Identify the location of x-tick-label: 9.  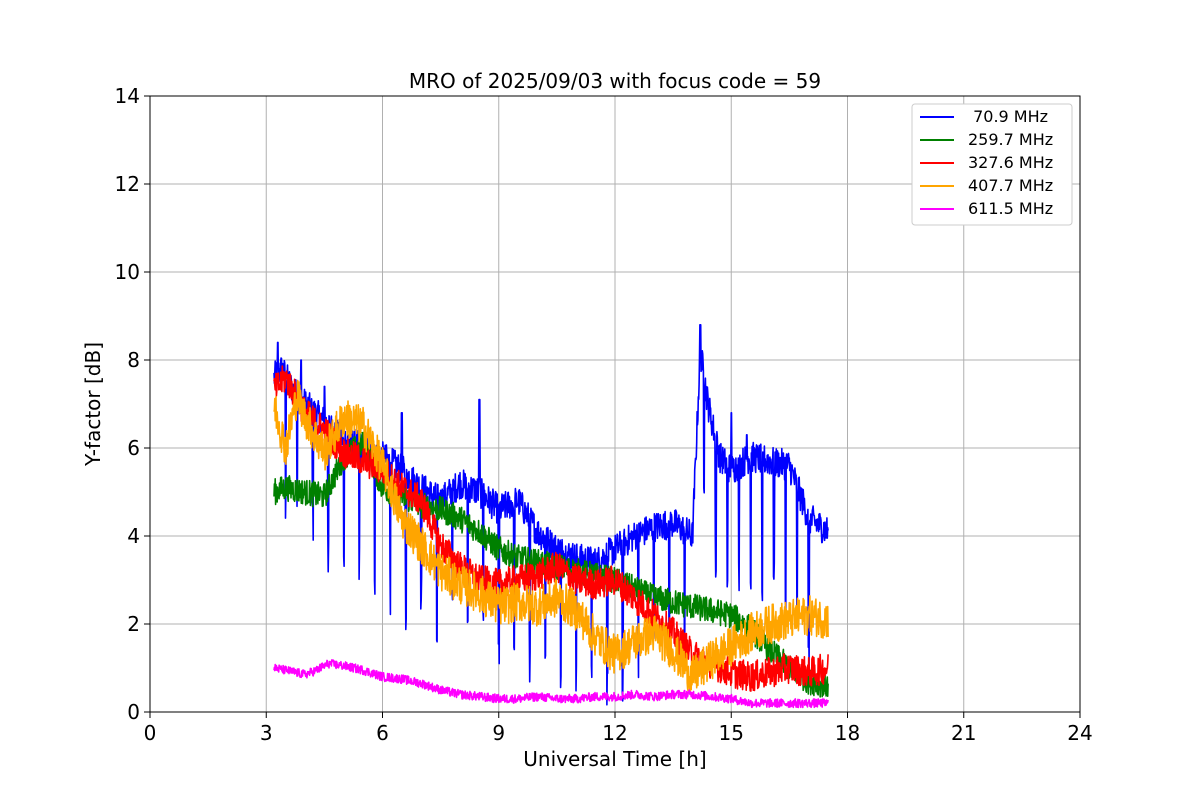
(498, 733).